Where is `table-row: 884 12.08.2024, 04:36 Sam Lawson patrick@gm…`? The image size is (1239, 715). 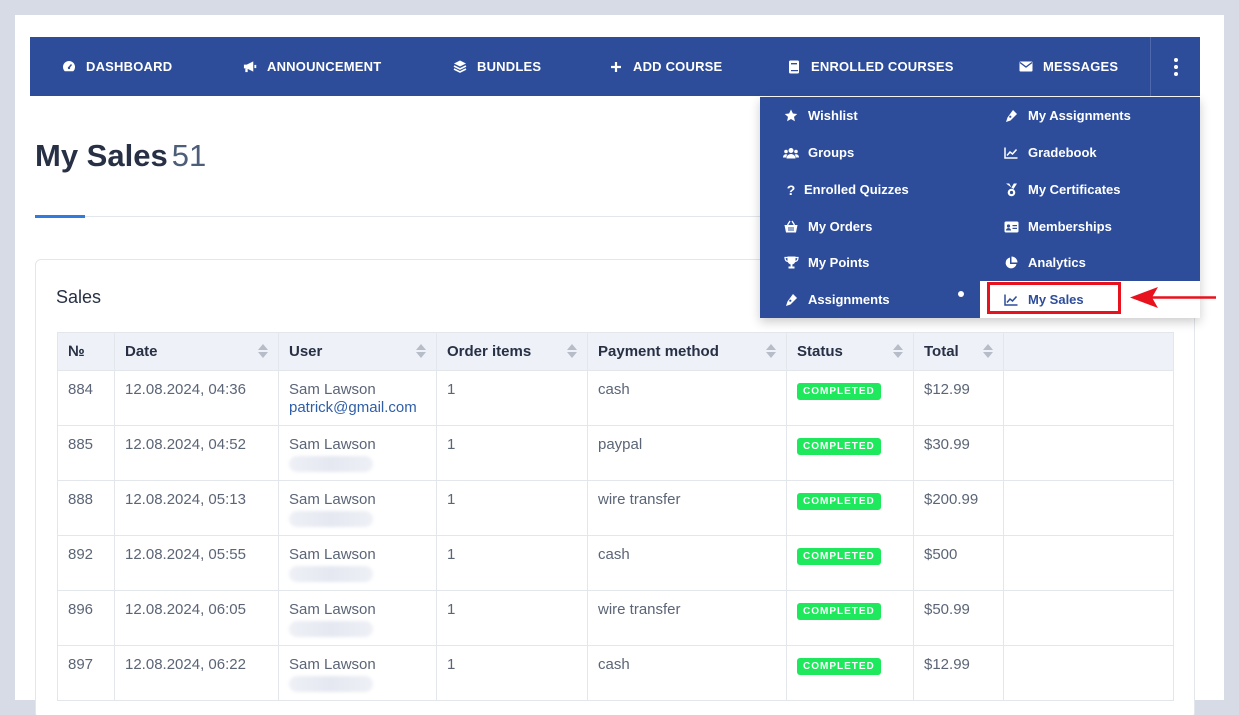 table-row: 884 12.08.2024, 04:36 Sam Lawson patrick@gm… is located at coordinates (615, 398).